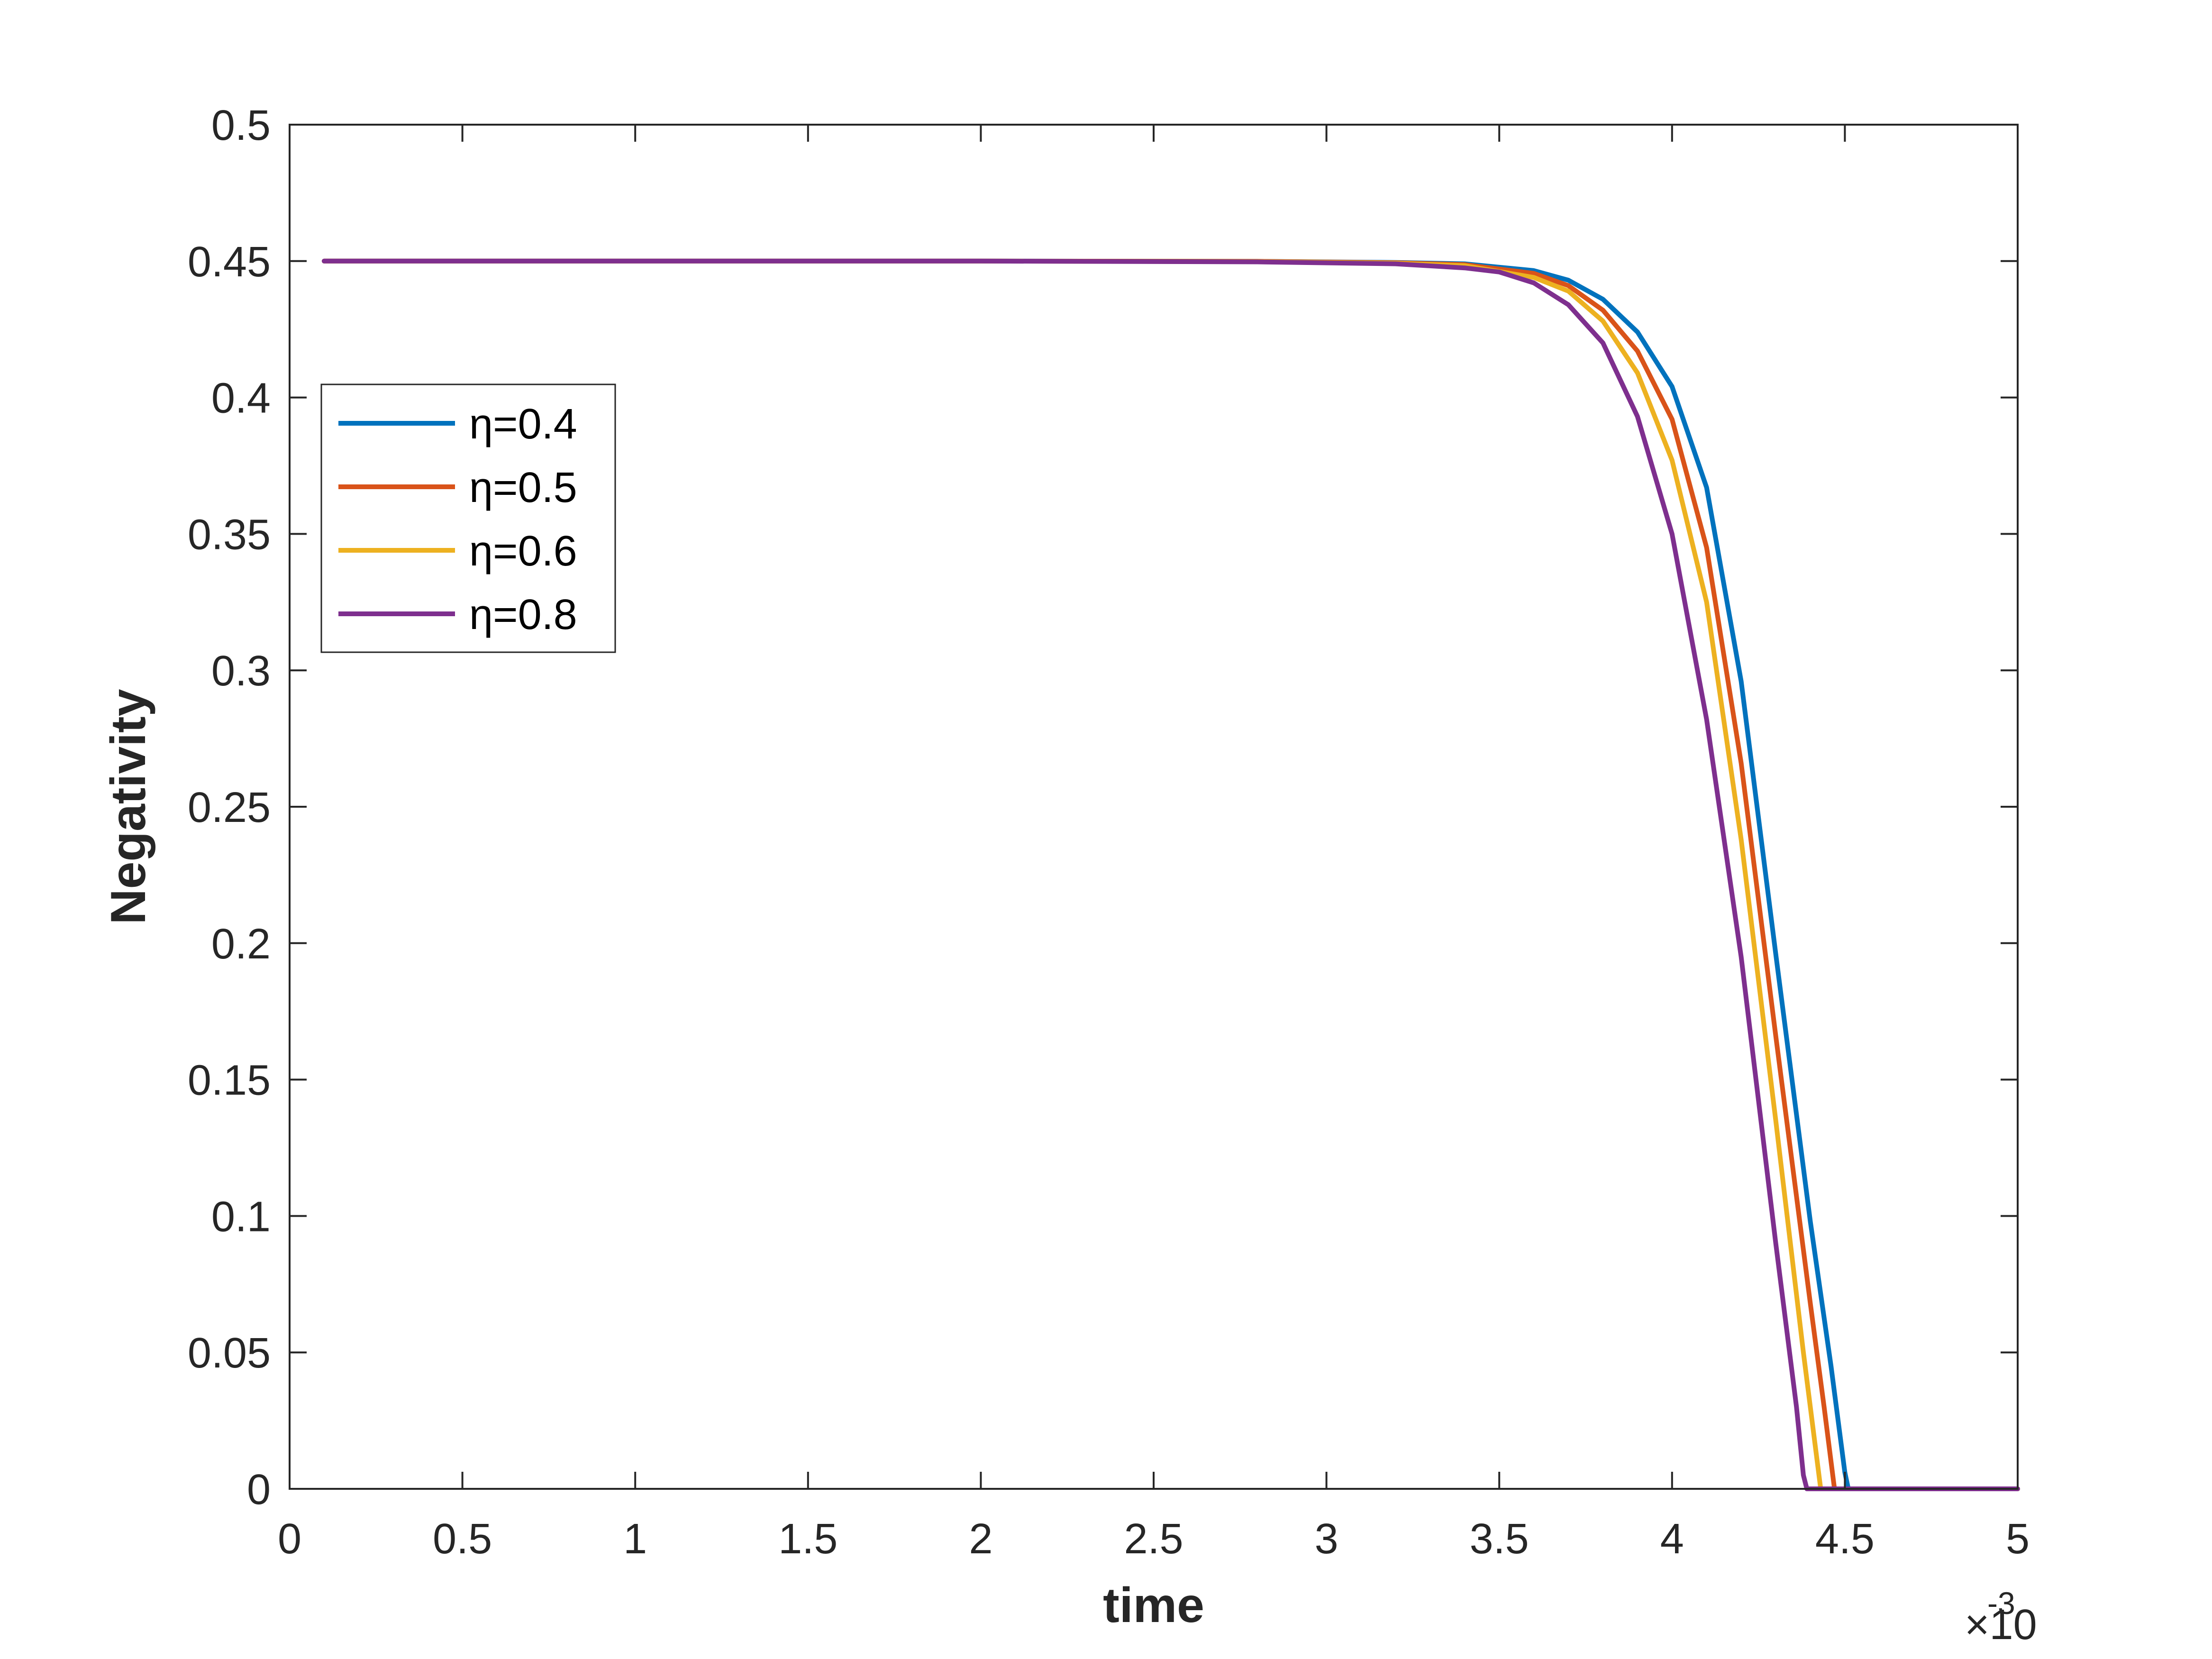 The height and width of the screenshot is (1659, 2212). I want to click on x-axis-multiplier-exponent: -3, so click(2001, 1603).